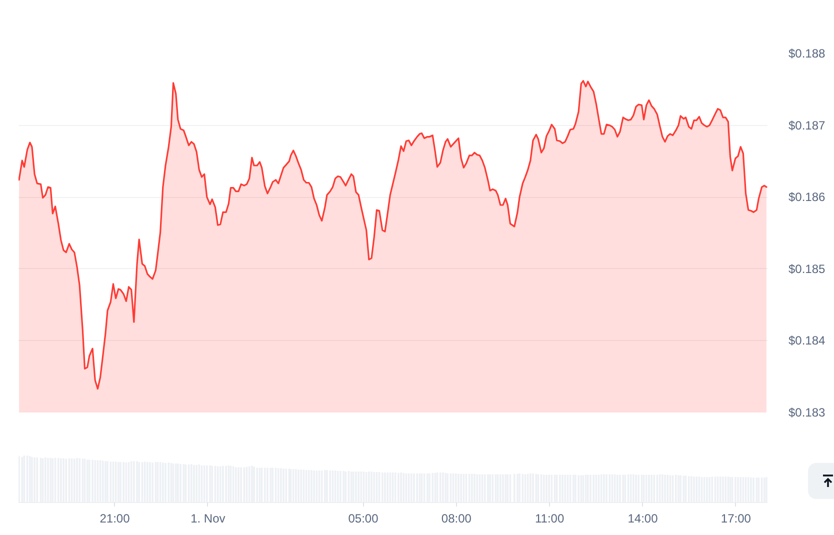  I want to click on y-tick-label: $0.183, so click(807, 413).